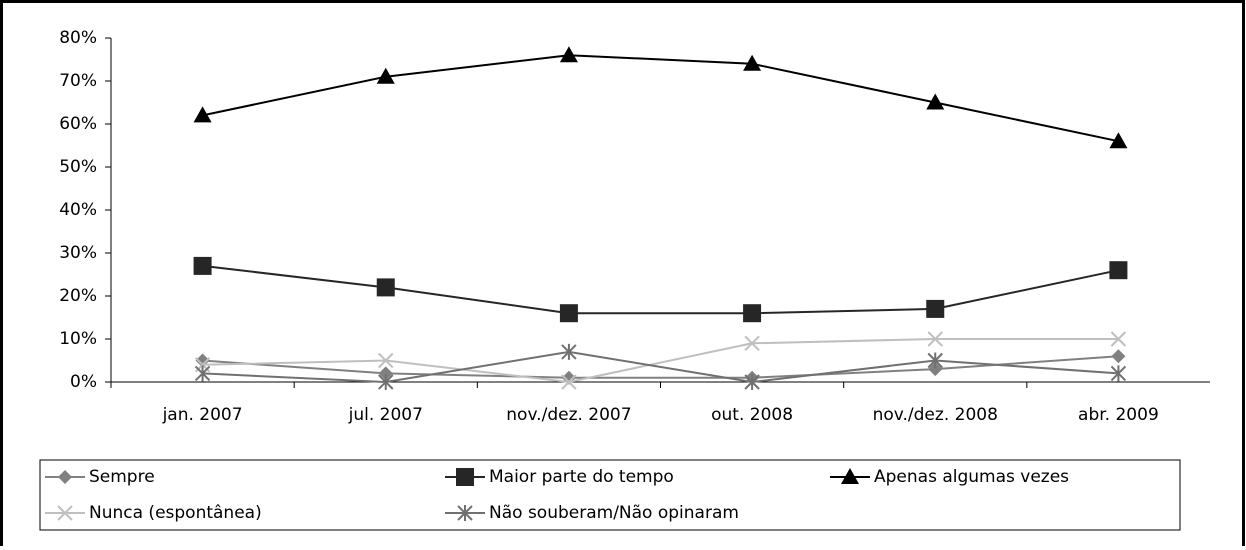 The image size is (1246, 550). Describe the element at coordinates (385, 415) in the screenshot. I see `x-tick-label: jul. 2007` at that location.